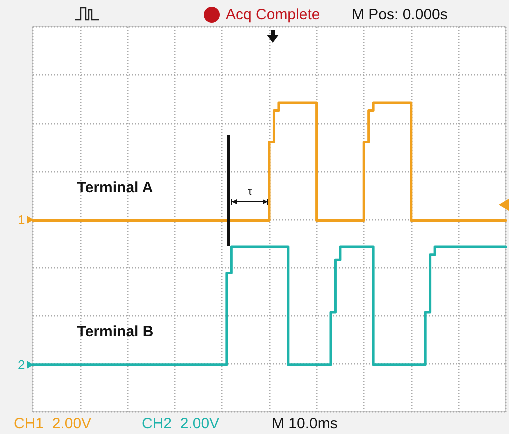 The height and width of the screenshot is (434, 509). I want to click on series-label: Terminal A, so click(115, 187).